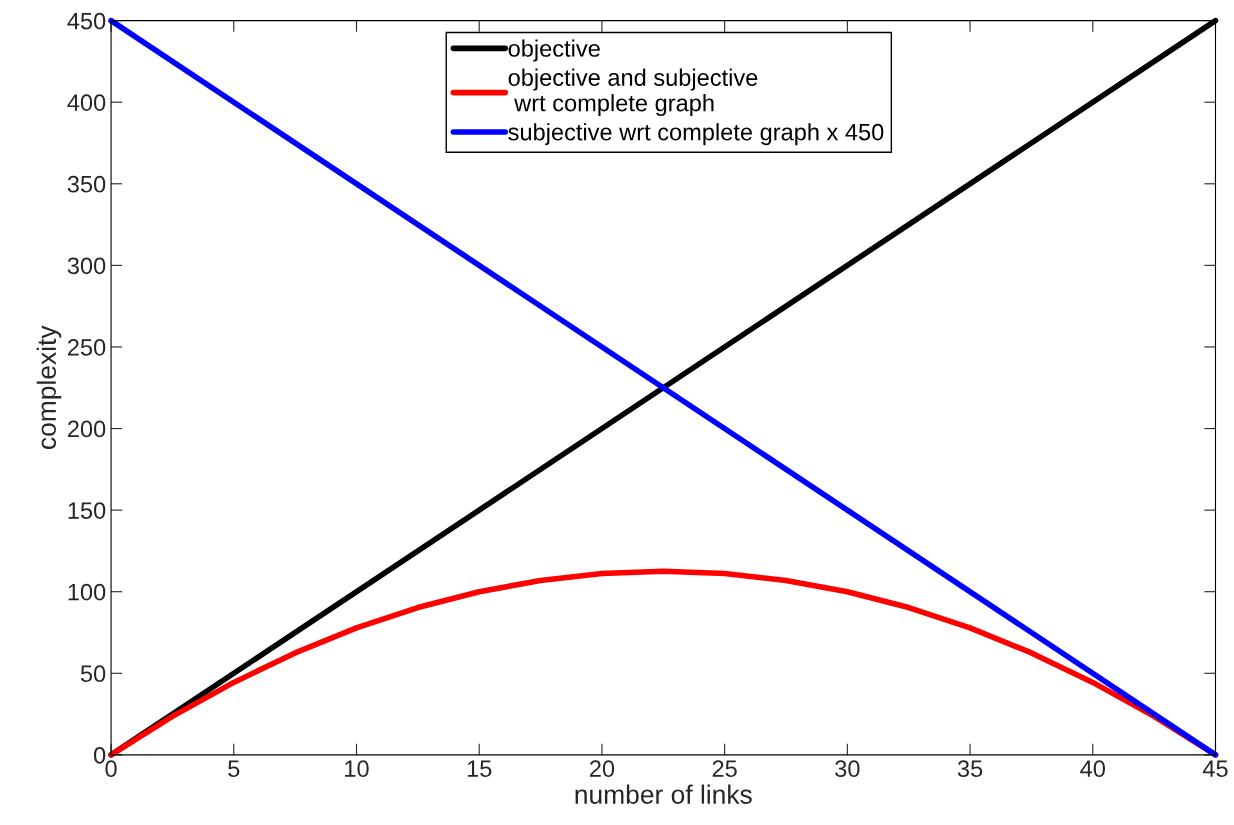 The width and height of the screenshot is (1234, 825). Describe the element at coordinates (357, 769) in the screenshot. I see `x-tick-label: 10` at that location.